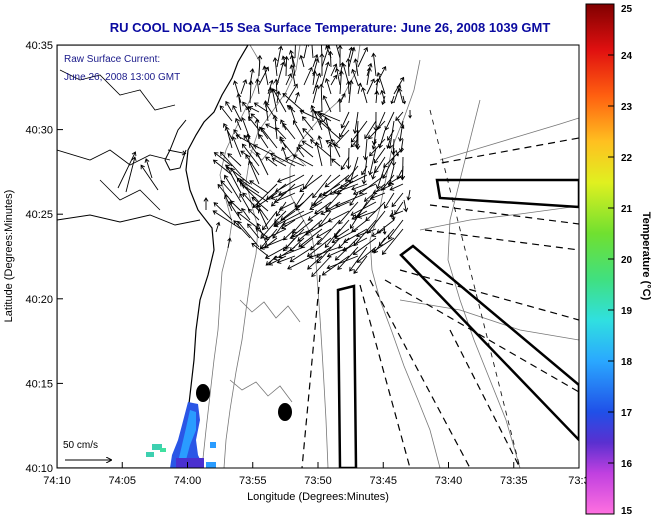 The height and width of the screenshot is (518, 651). Describe the element at coordinates (253, 481) in the screenshot. I see `x-tick-label: 73:55` at that location.